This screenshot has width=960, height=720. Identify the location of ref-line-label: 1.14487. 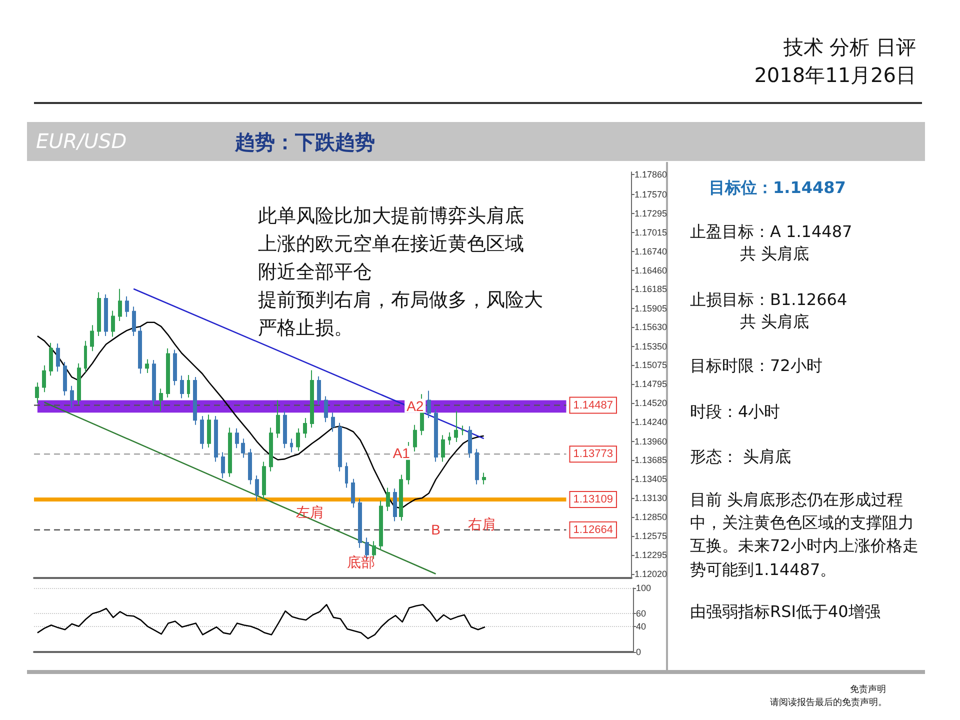
(593, 405).